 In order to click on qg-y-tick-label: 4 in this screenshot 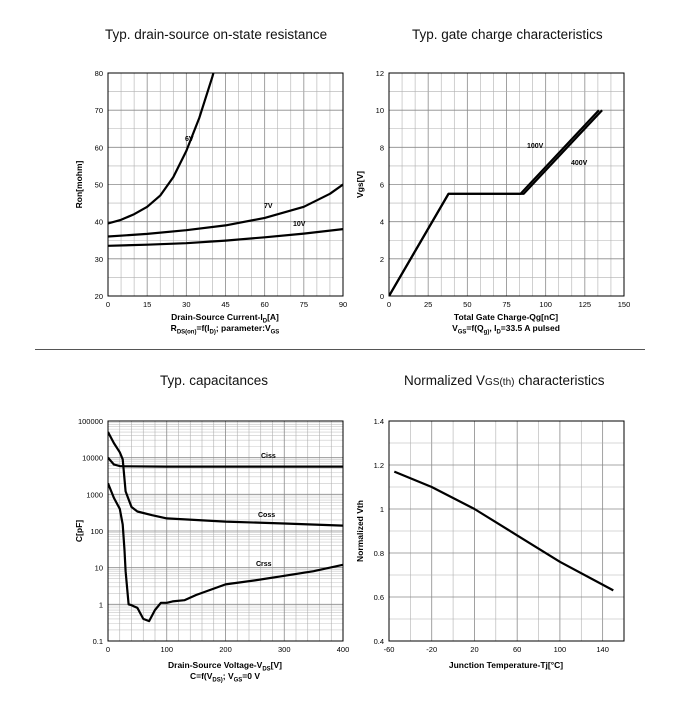, I will do `click(382, 222)`.